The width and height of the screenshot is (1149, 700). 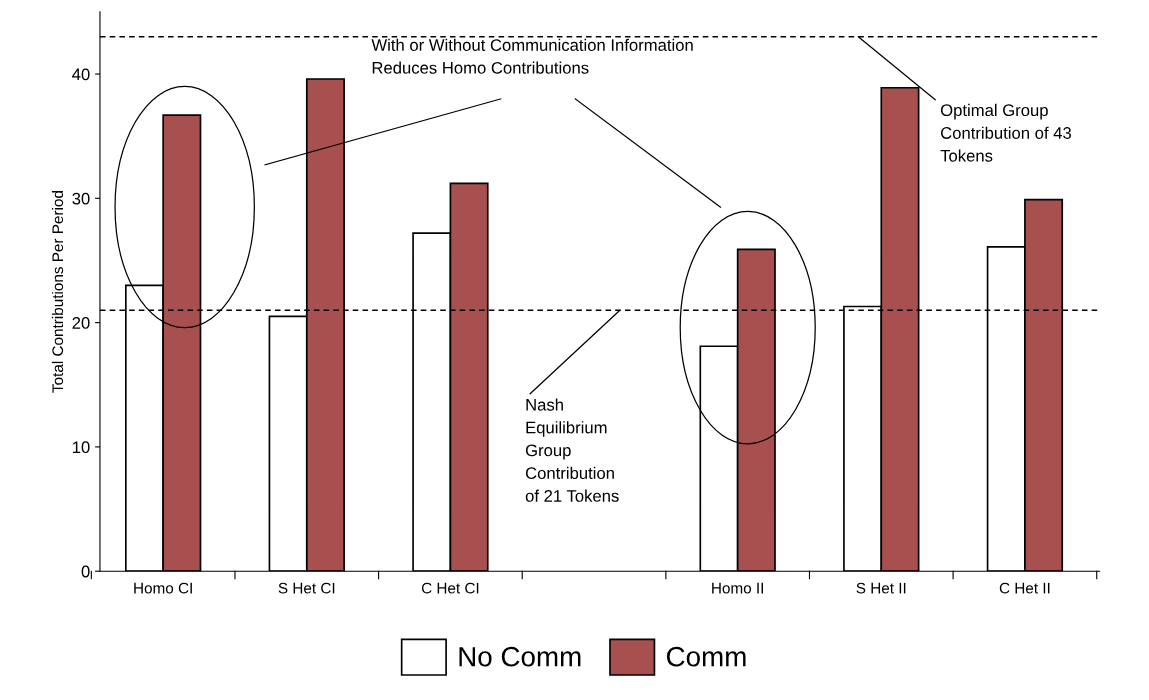 I want to click on x-tick-label: C Het CI, so click(x=450, y=588).